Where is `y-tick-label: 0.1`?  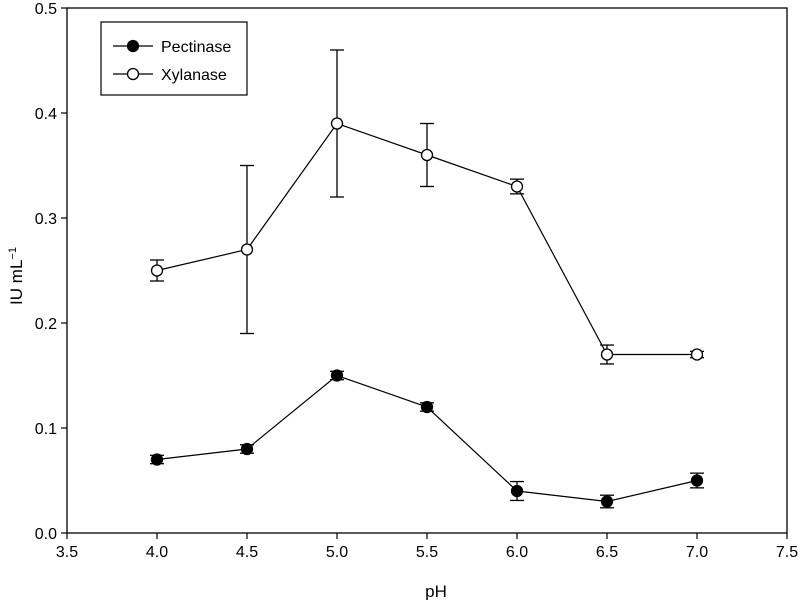
y-tick-label: 0.1 is located at coordinates (46, 429).